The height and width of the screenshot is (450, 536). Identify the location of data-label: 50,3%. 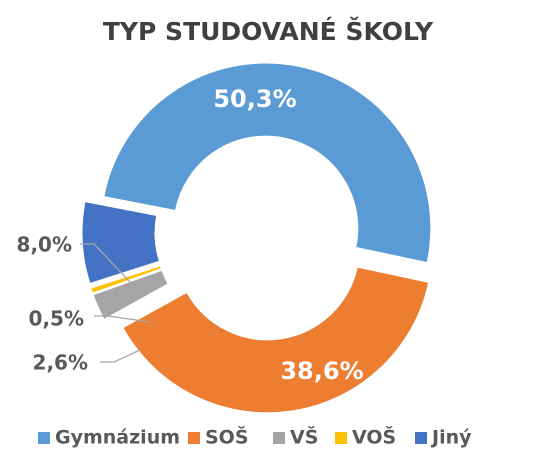
(254, 99).